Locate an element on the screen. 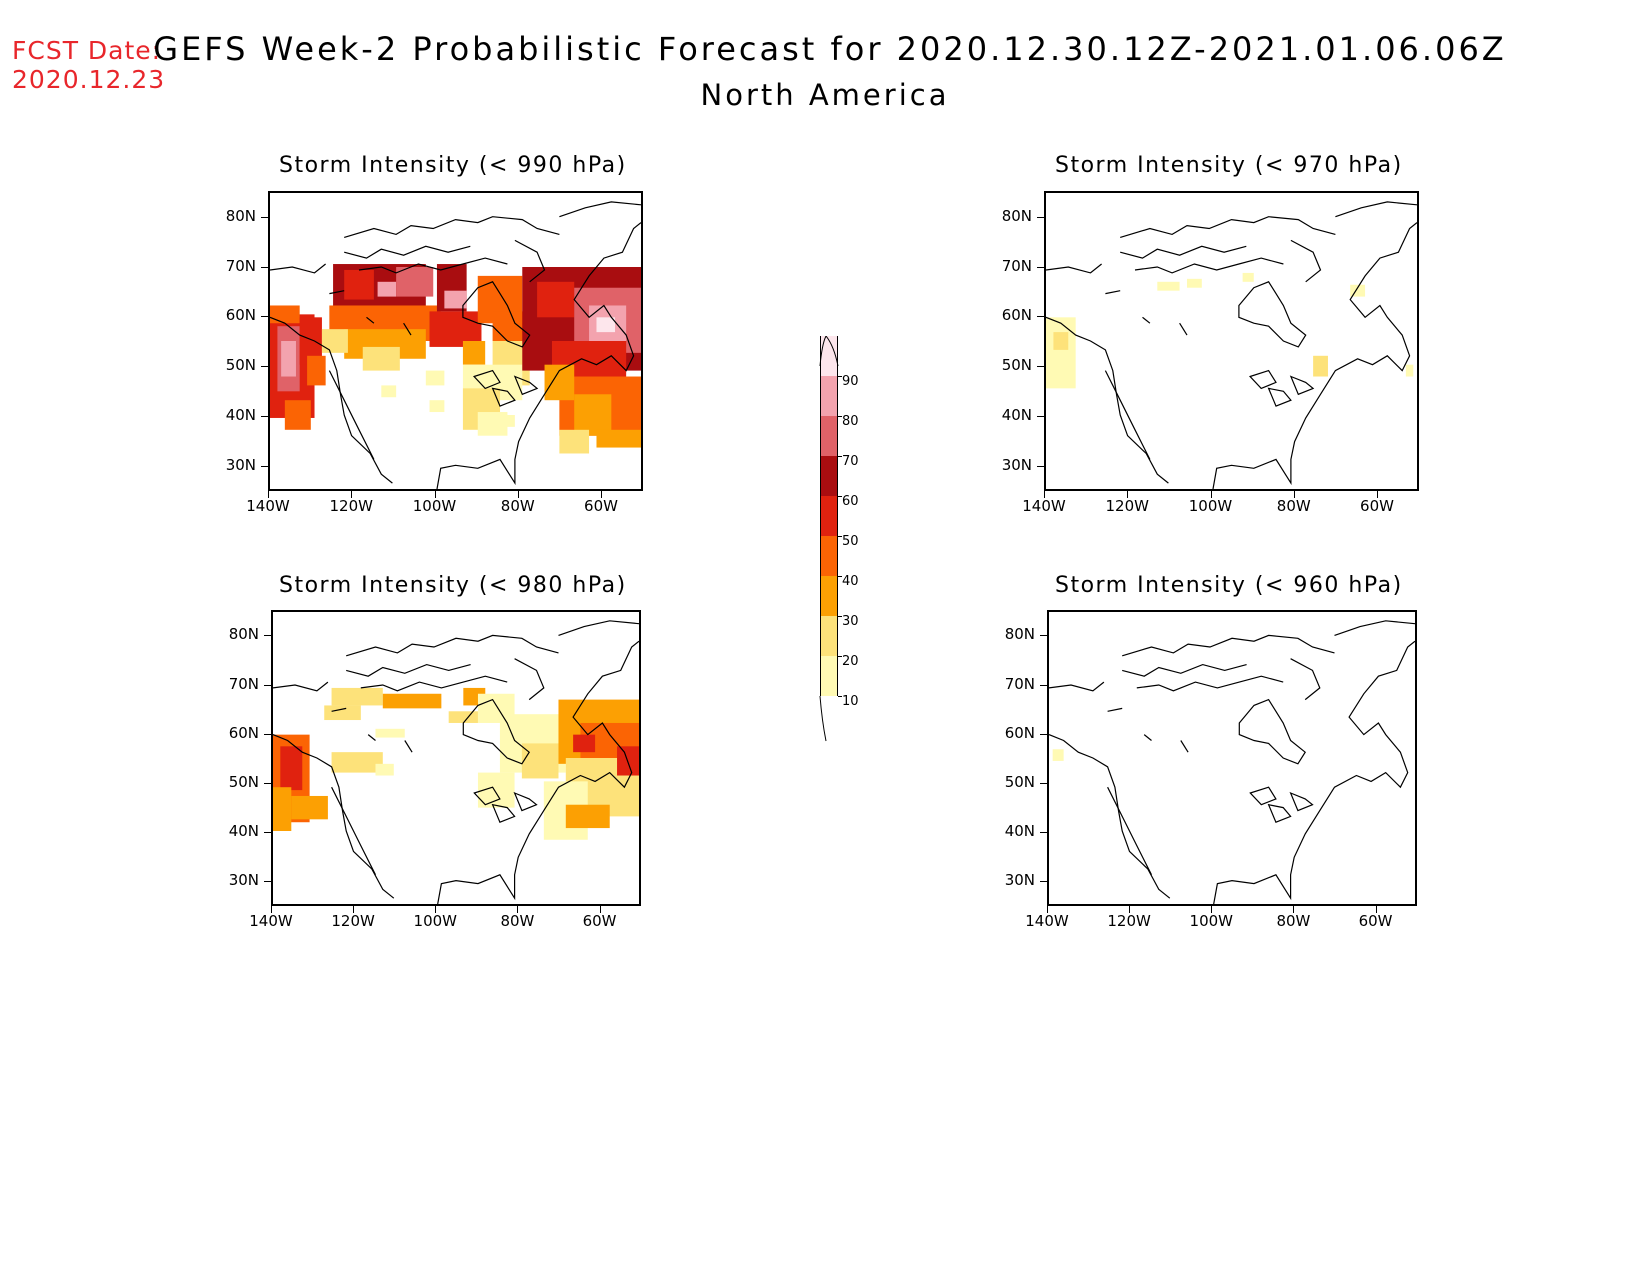 This screenshot has width=1650, height=1275. colorbar-outline is located at coordinates (829, 539).